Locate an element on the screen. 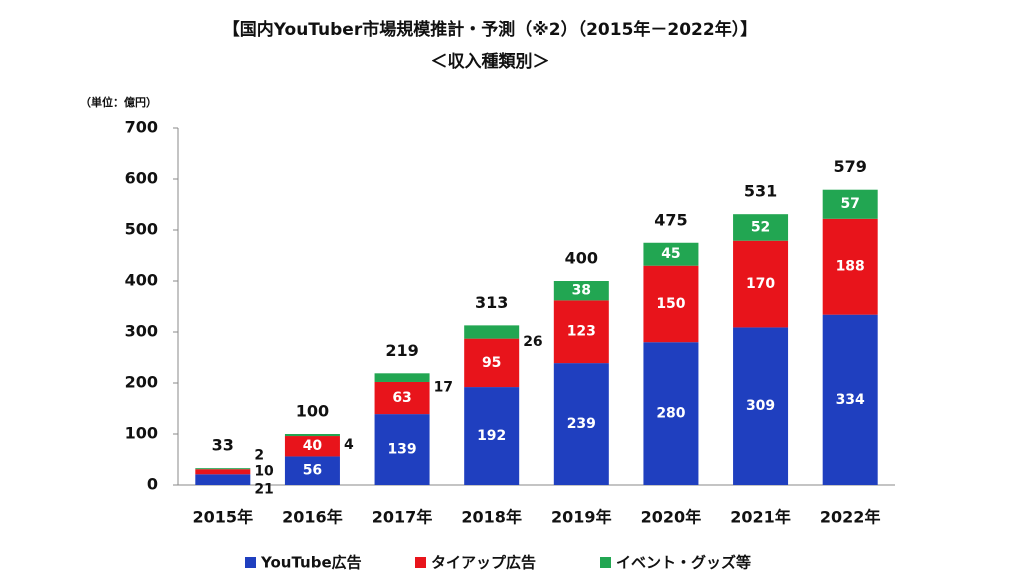 Image resolution: width=1024 pixels, height=577 pixels. legend-label: イベント・グッズ等 is located at coordinates (683, 563).